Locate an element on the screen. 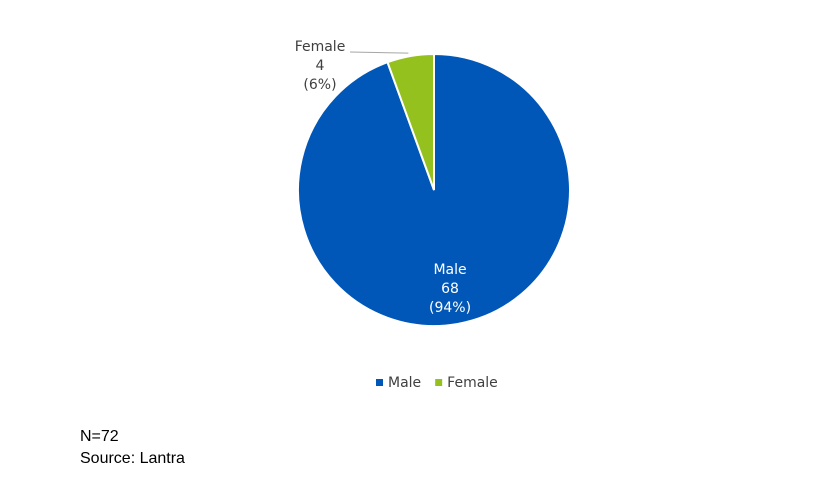  legend-label: Female is located at coordinates (472, 383).